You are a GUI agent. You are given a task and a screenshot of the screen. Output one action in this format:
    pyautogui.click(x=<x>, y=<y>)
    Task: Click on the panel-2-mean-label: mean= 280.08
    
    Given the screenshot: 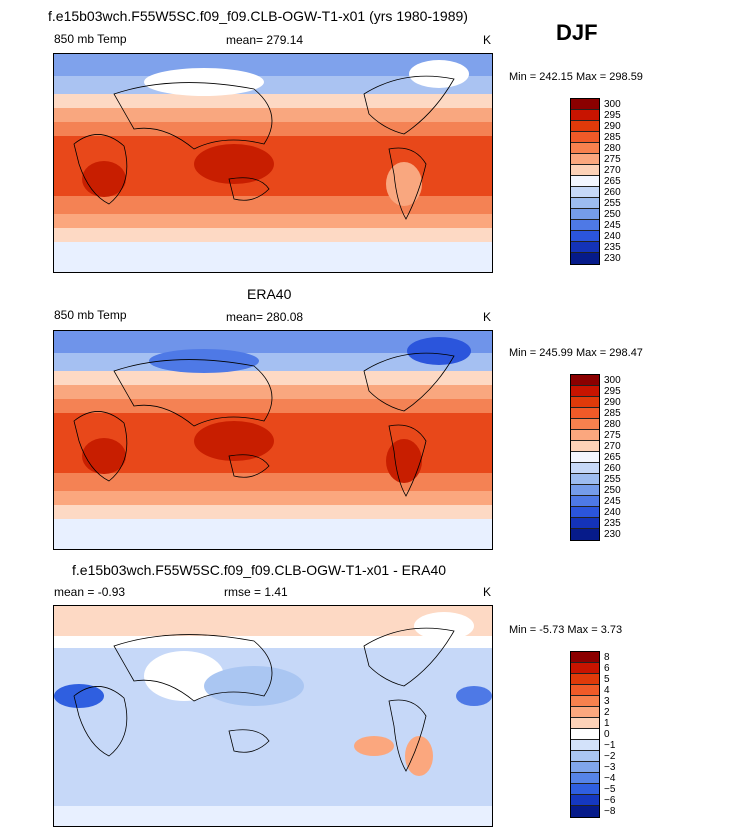 What is the action you would take?
    pyautogui.click(x=265, y=317)
    